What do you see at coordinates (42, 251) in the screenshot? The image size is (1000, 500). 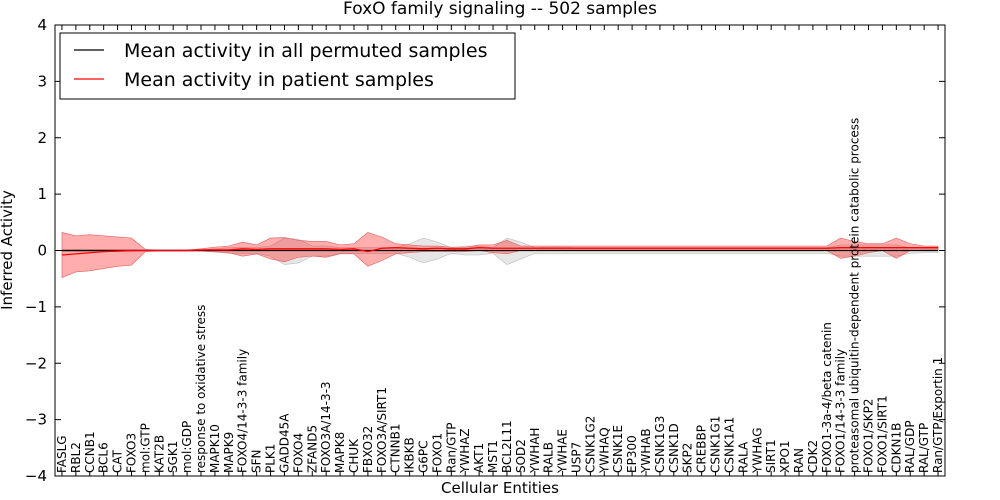 I see `y-tick-label: 0` at bounding box center [42, 251].